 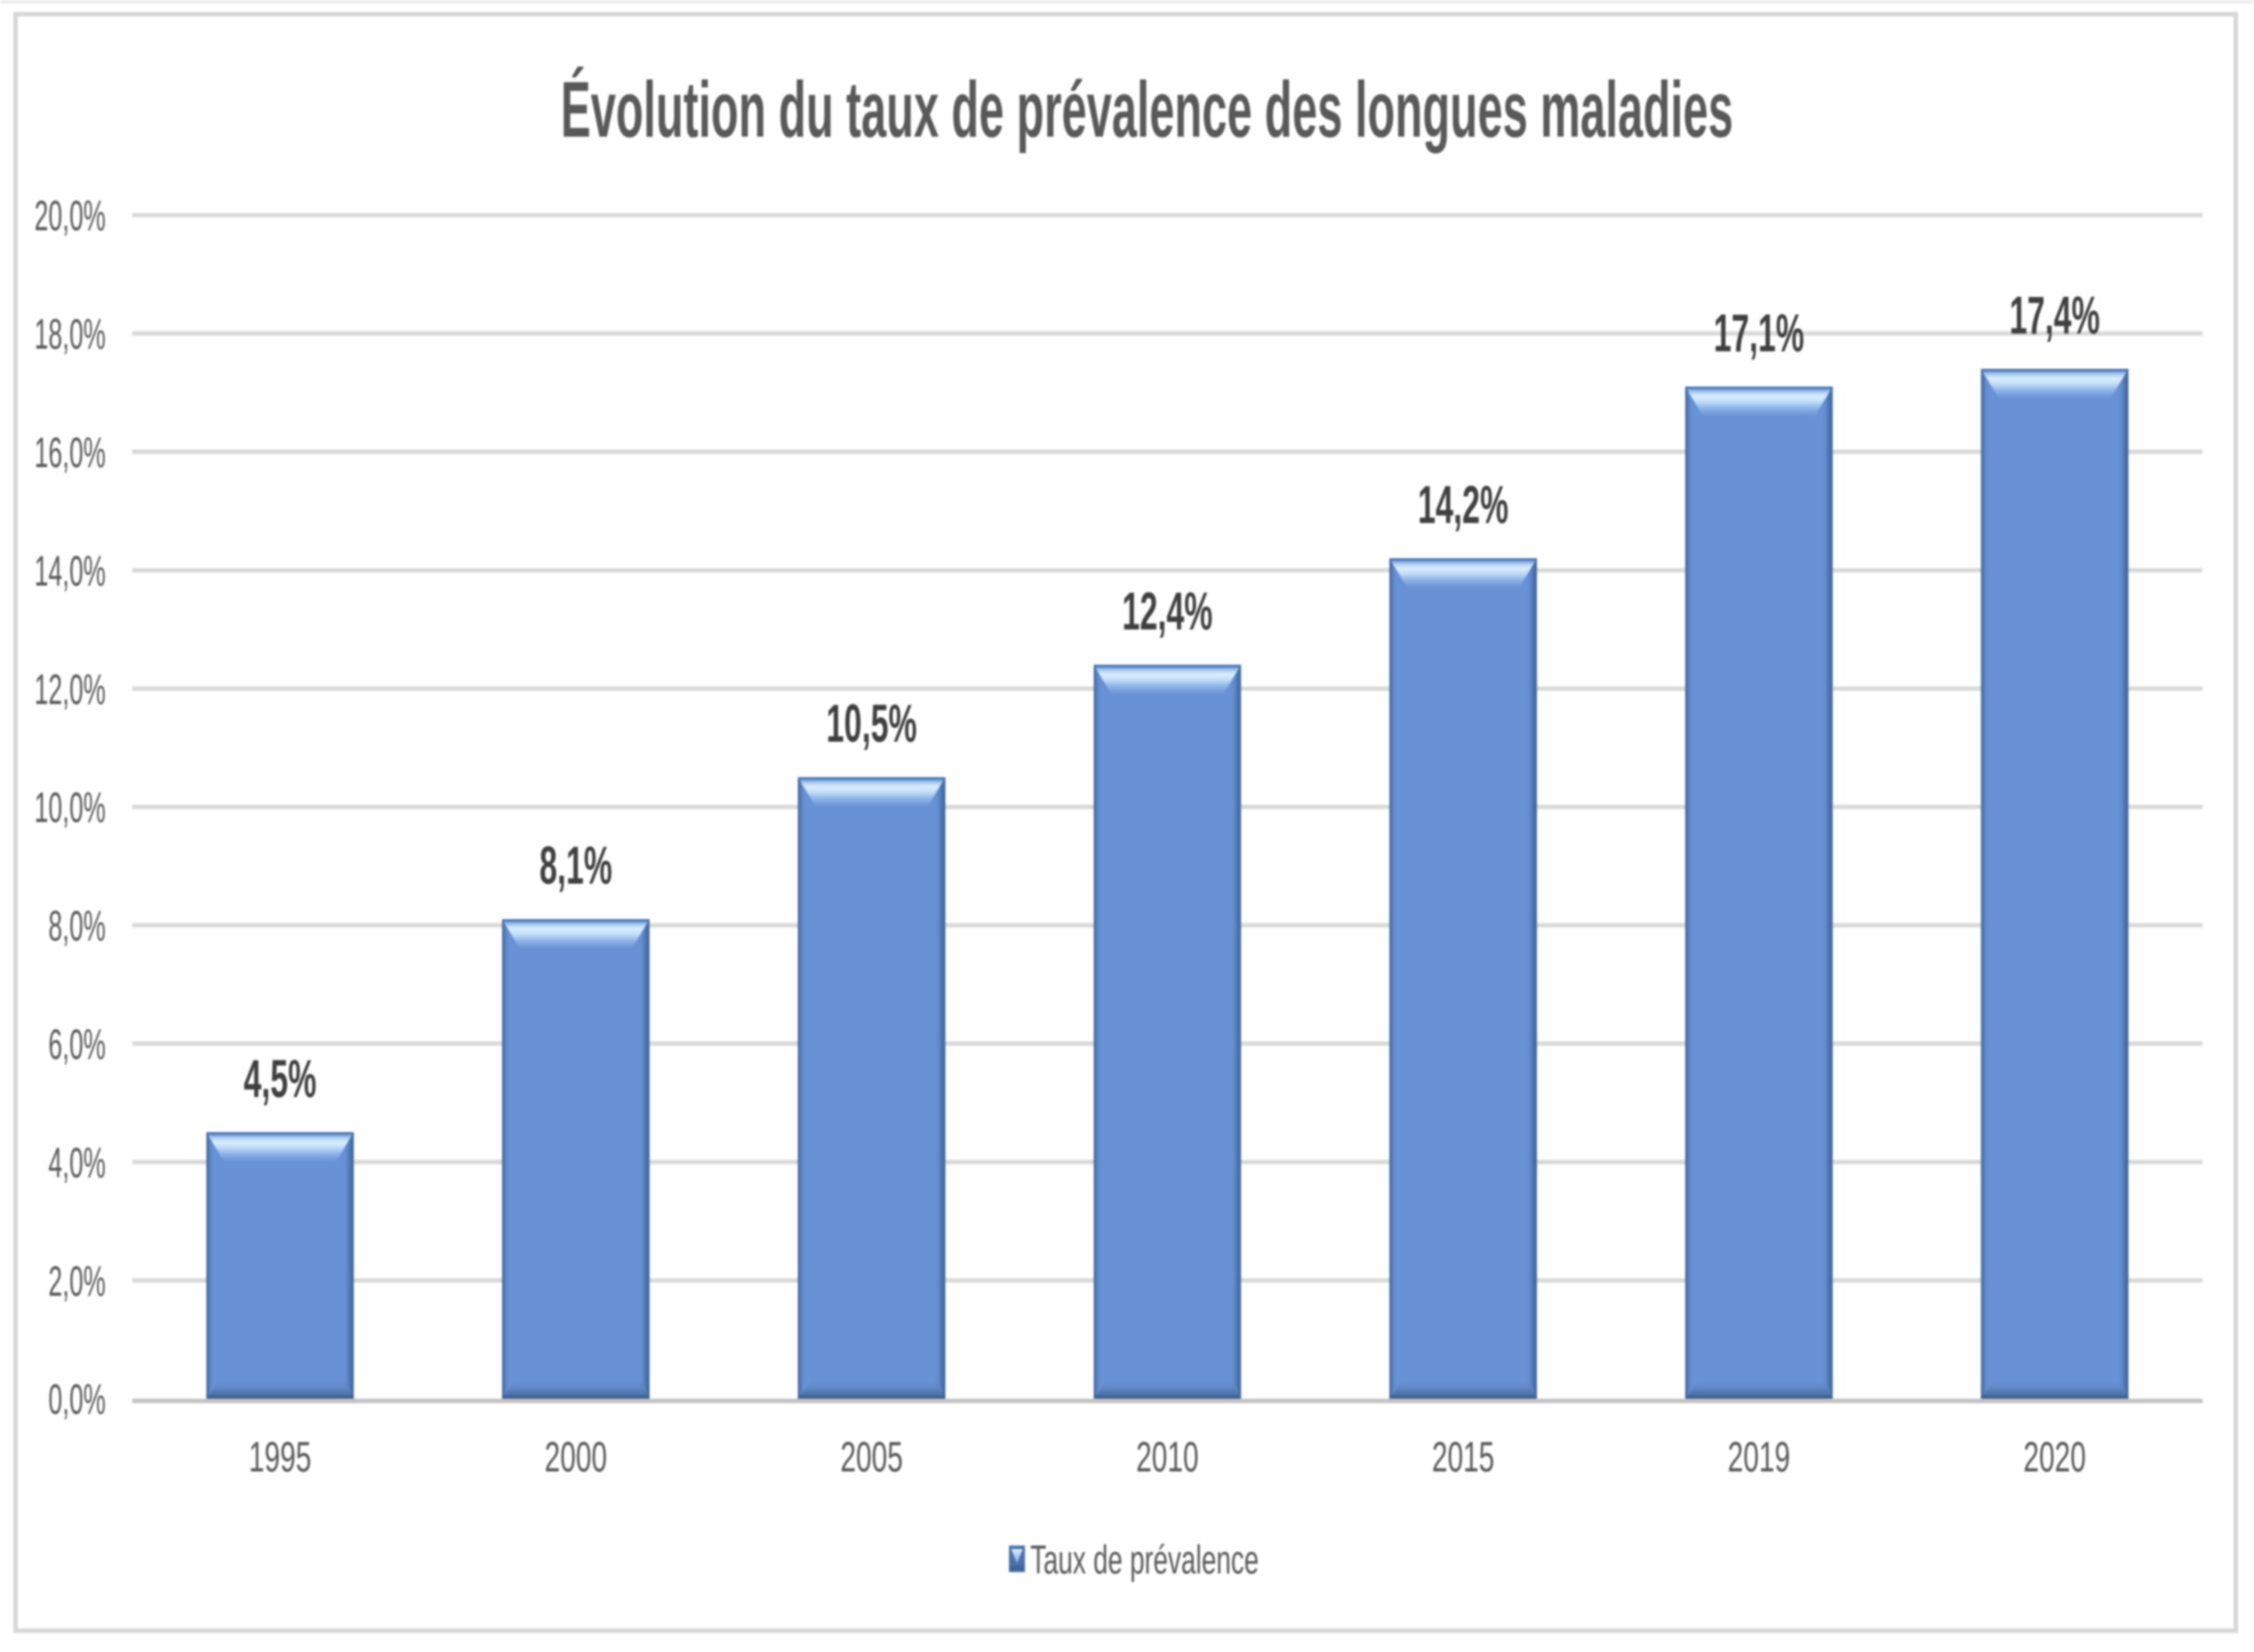 I want to click on svg-text: 18,0%, so click(x=70, y=334).